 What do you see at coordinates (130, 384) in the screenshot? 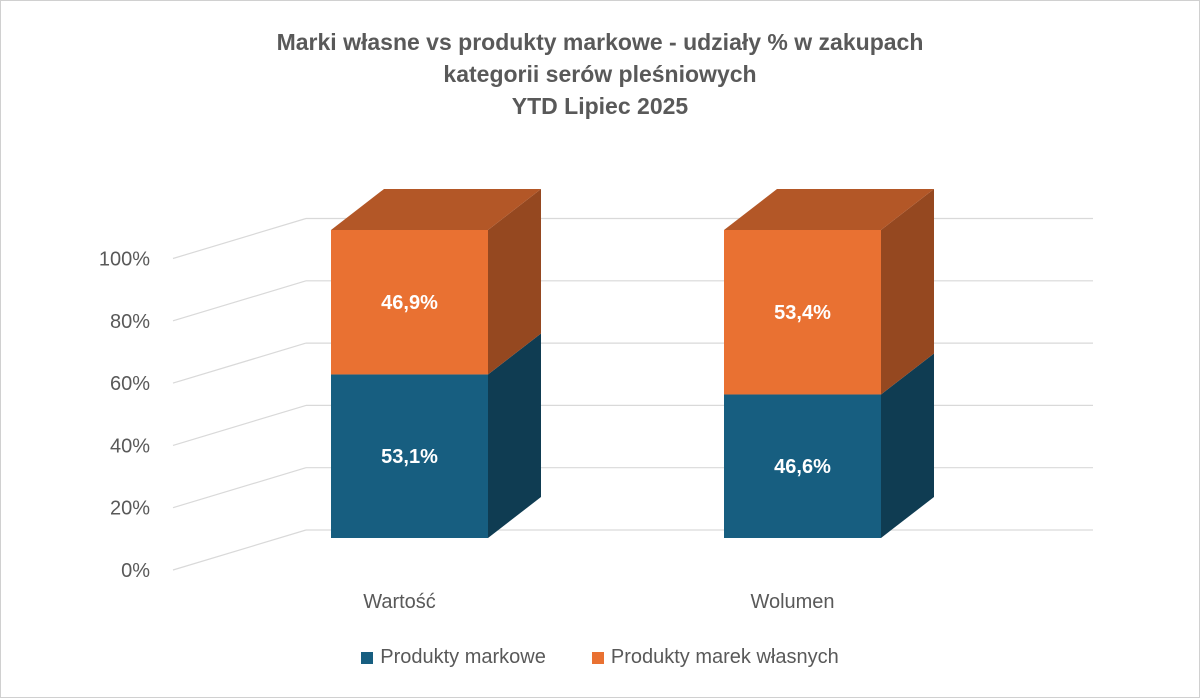
I see `y-tick-label: 60%` at bounding box center [130, 384].